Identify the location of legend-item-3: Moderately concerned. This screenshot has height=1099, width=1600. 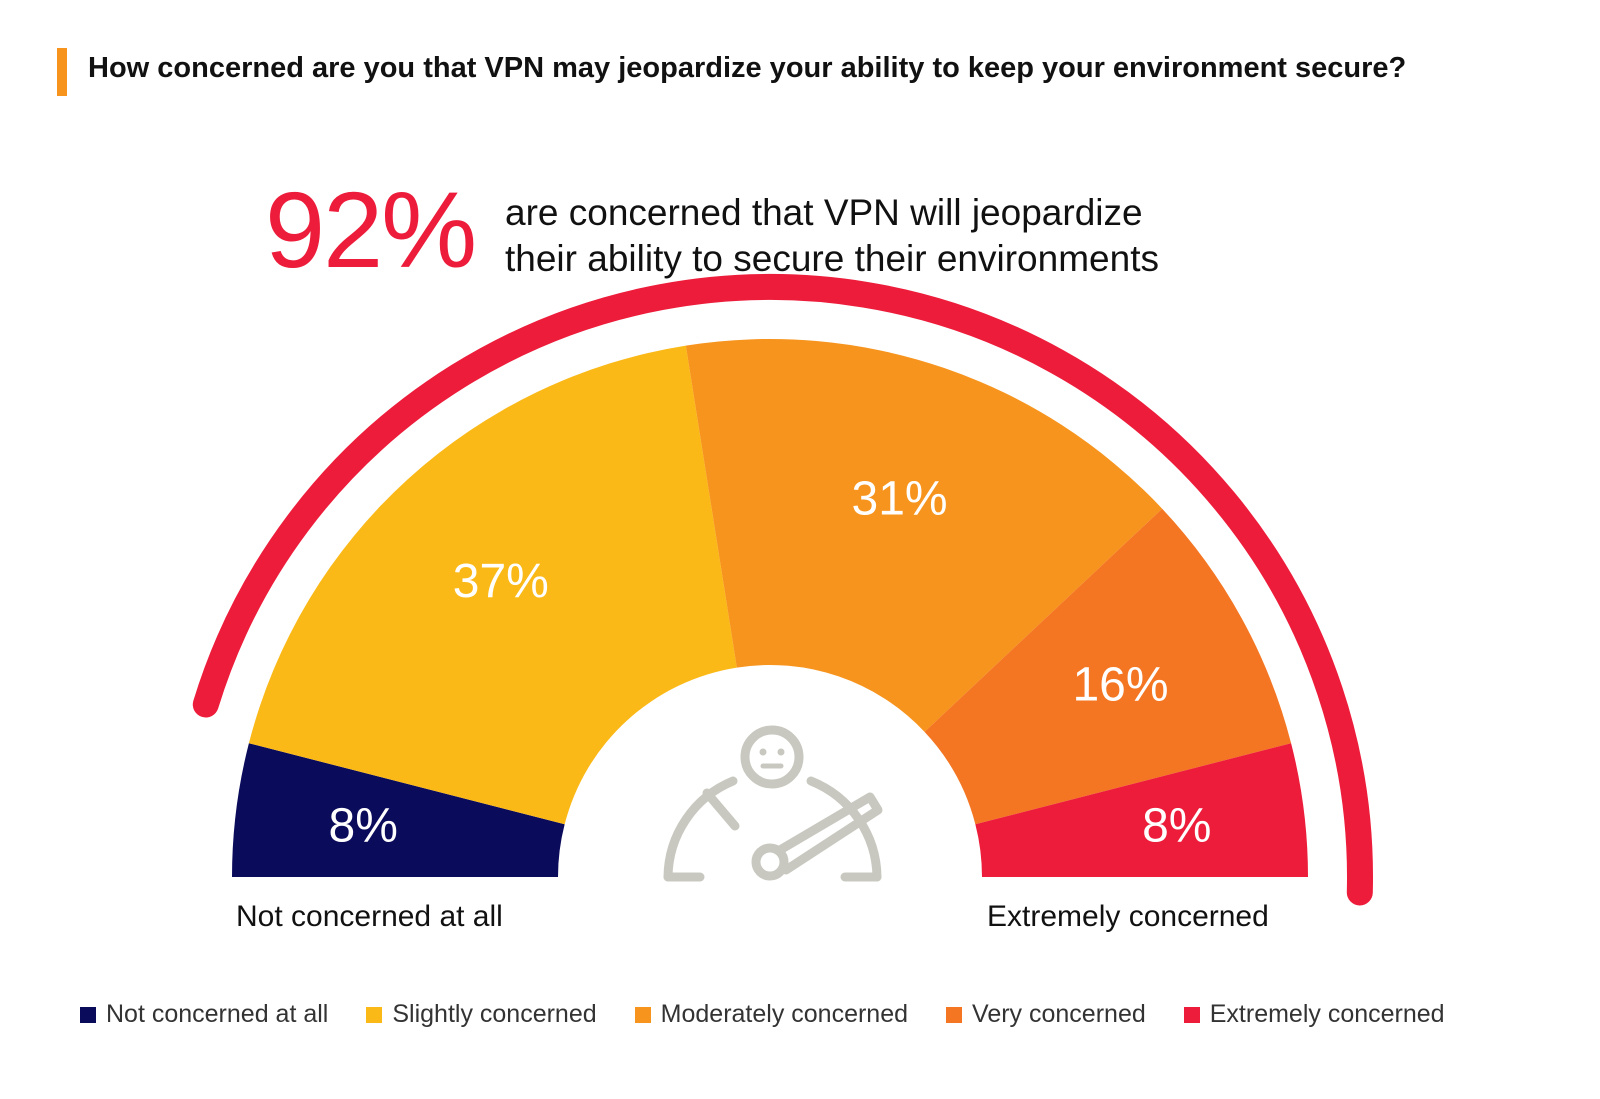
(771, 1014).